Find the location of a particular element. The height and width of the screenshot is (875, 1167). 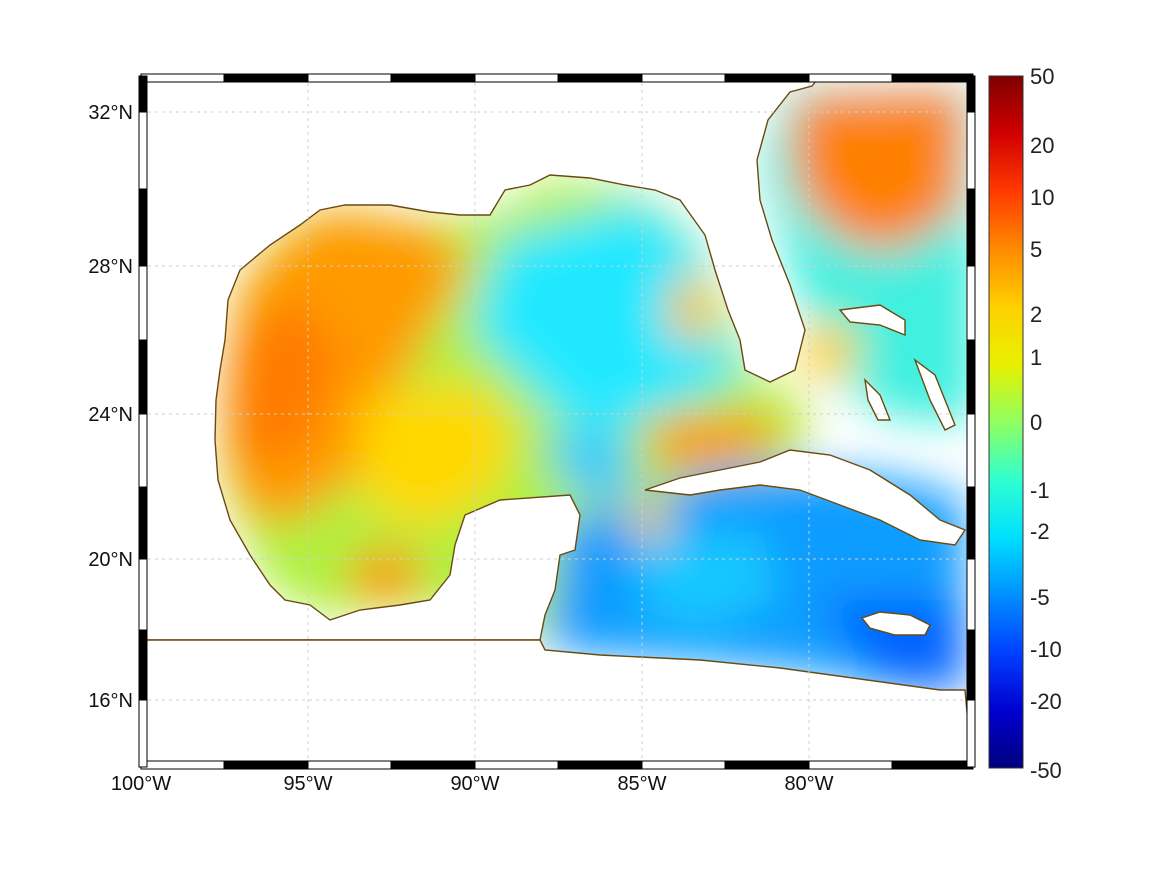

field-central is located at coordinates (440, 455).